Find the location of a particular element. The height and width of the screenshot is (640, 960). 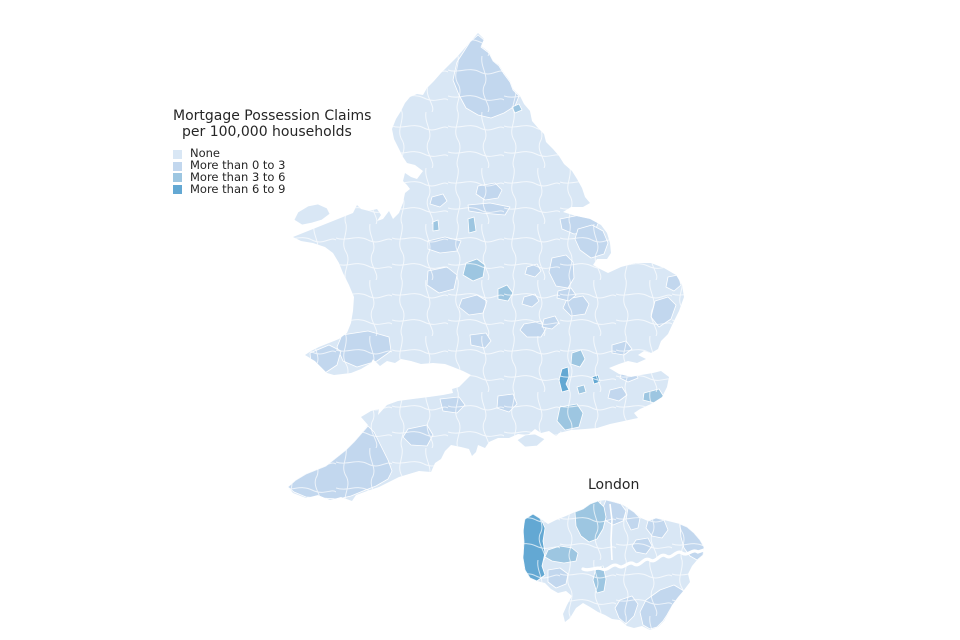

lee-valley is located at coordinates (611, 532).